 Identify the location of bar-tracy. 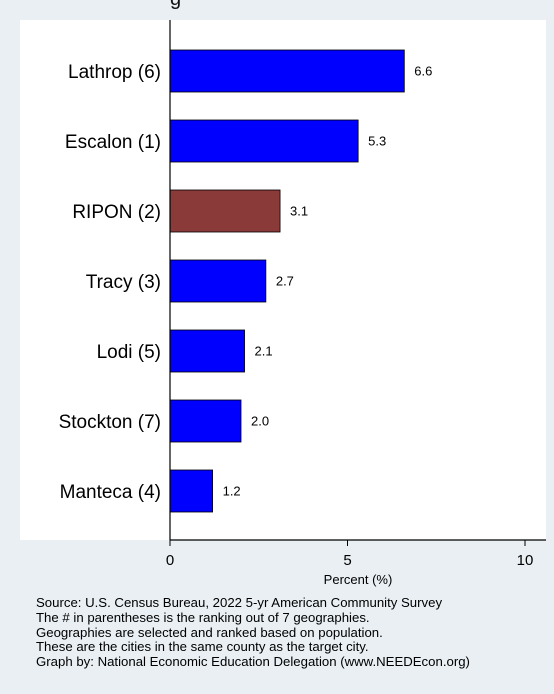
(218, 281).